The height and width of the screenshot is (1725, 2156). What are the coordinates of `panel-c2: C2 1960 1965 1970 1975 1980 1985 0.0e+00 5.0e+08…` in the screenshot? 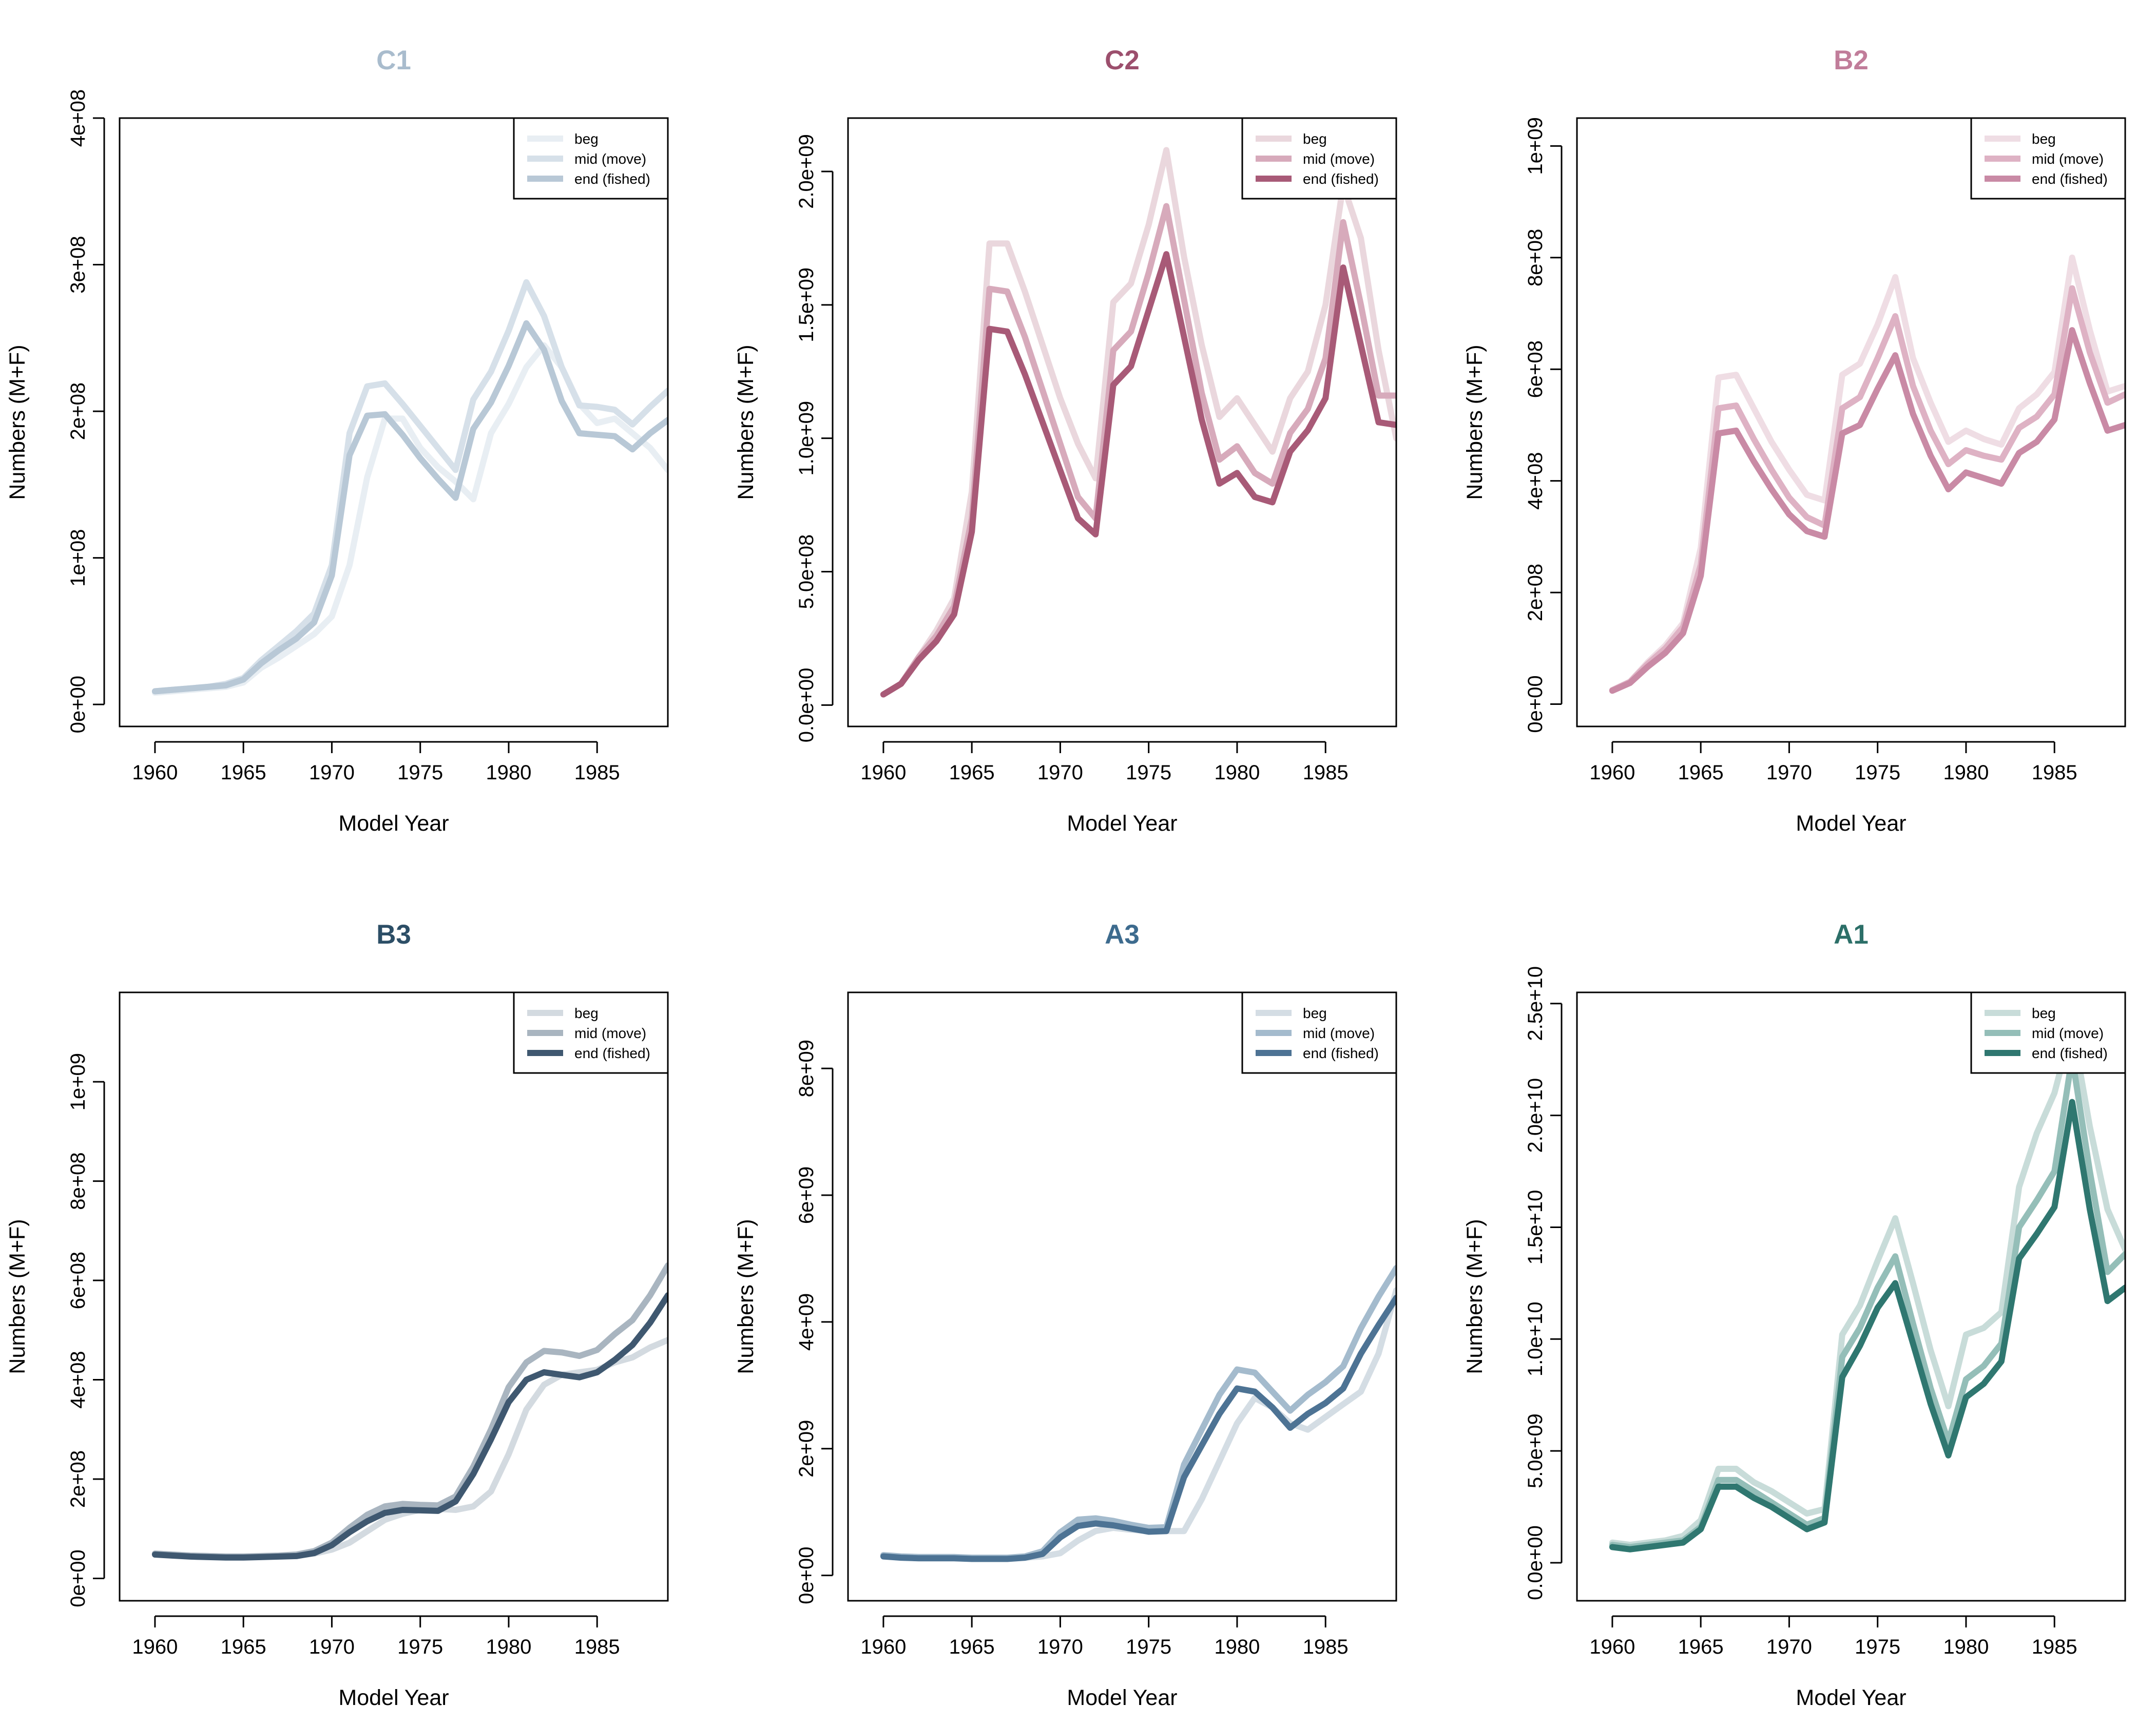 It's located at (1065, 440).